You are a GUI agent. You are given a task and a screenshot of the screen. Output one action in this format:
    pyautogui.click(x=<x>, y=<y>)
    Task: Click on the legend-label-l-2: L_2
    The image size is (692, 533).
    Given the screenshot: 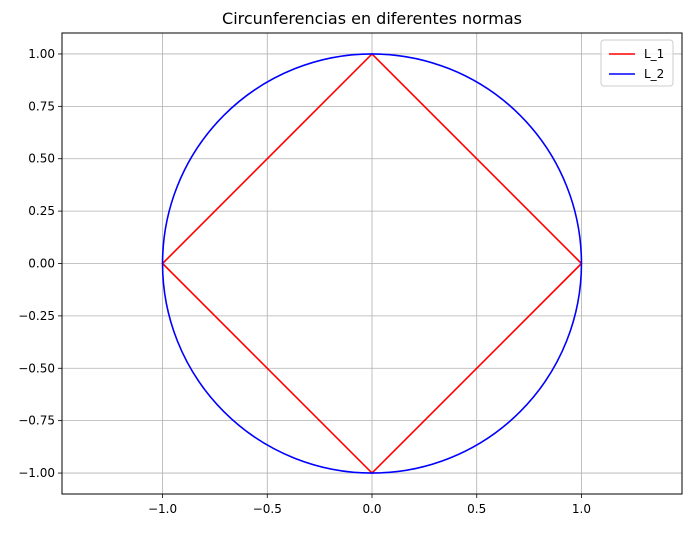 What is the action you would take?
    pyautogui.click(x=654, y=74)
    